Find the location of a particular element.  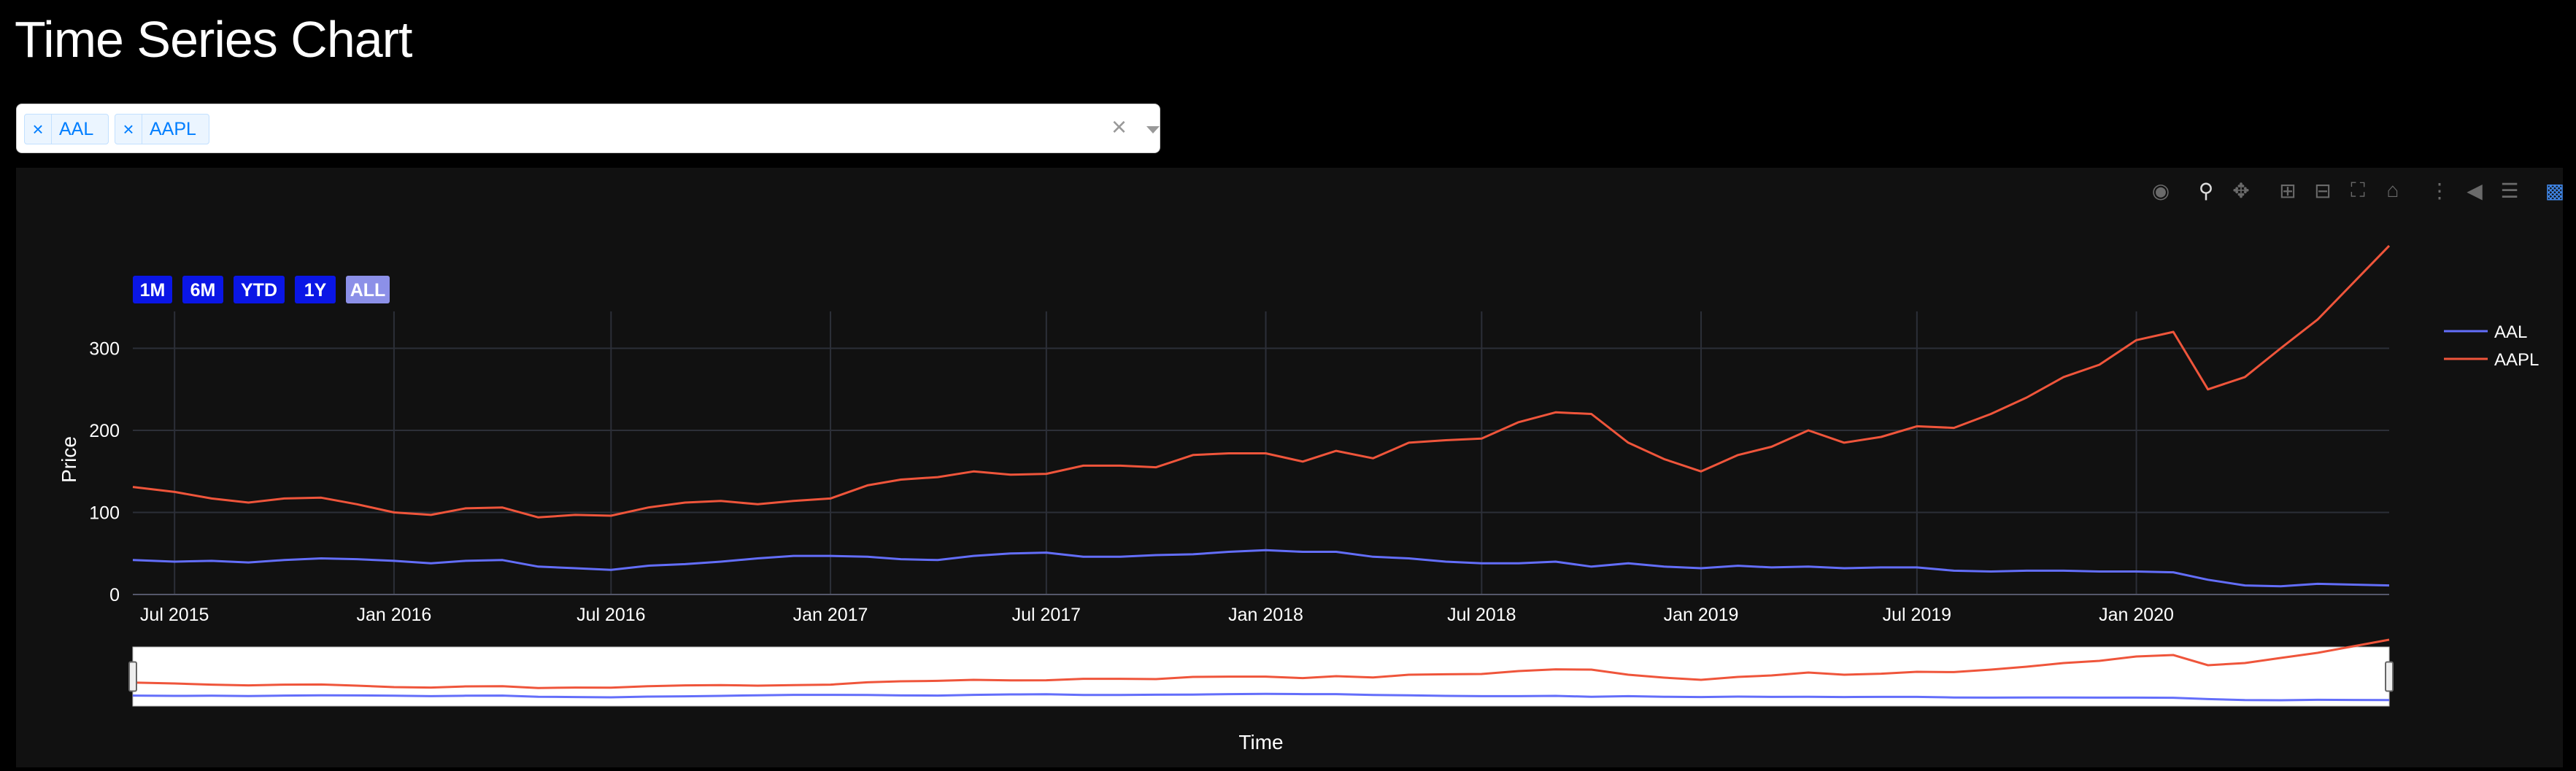

x-tick-label: Jan 2017 is located at coordinates (830, 615).